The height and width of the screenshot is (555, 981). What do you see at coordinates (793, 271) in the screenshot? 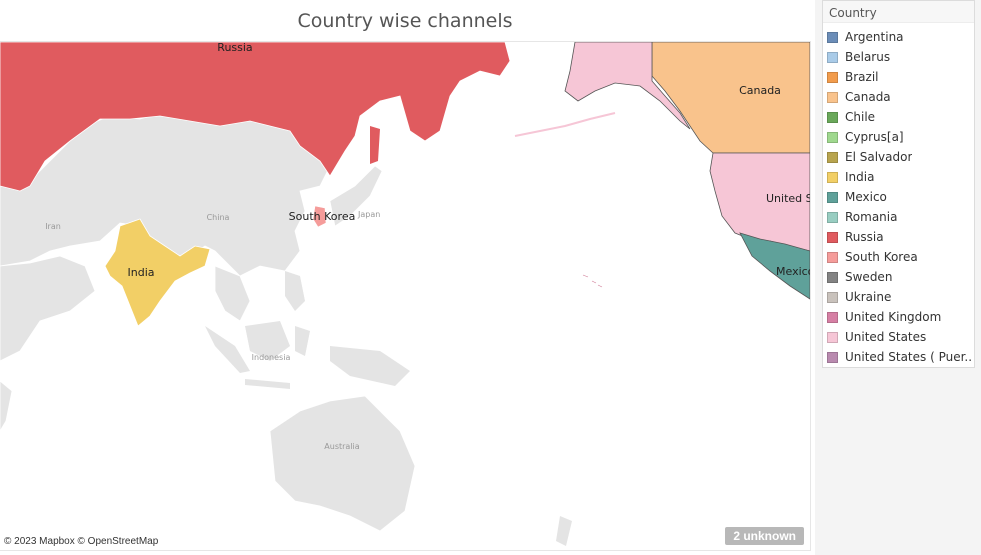
I see `map-label-mexico: Mexico` at bounding box center [793, 271].